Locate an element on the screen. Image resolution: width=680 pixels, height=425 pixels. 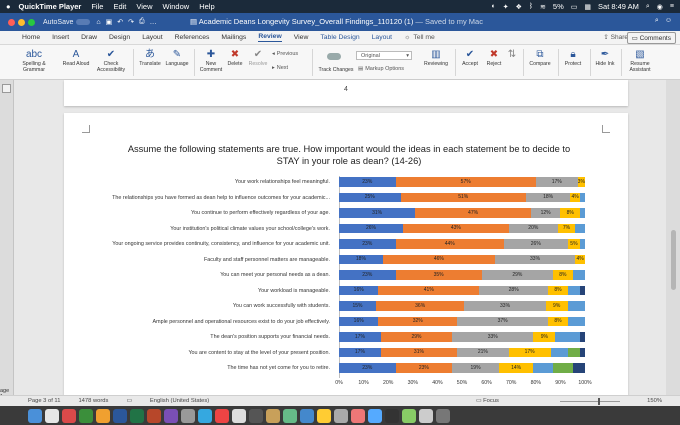
share-button: ⇪ Share is located at coordinates (615, 37).